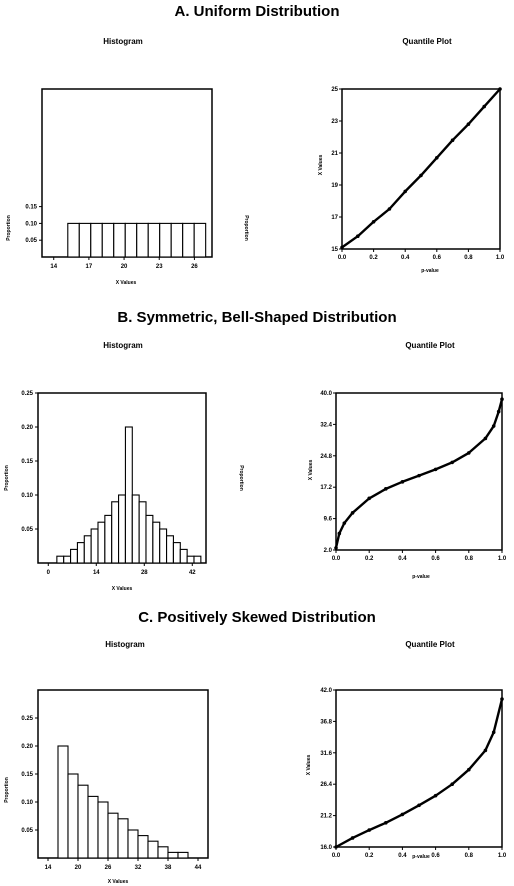  What do you see at coordinates (326, 691) in the screenshot?
I see `quantile-c-ytick-5: 42.0` at bounding box center [326, 691].